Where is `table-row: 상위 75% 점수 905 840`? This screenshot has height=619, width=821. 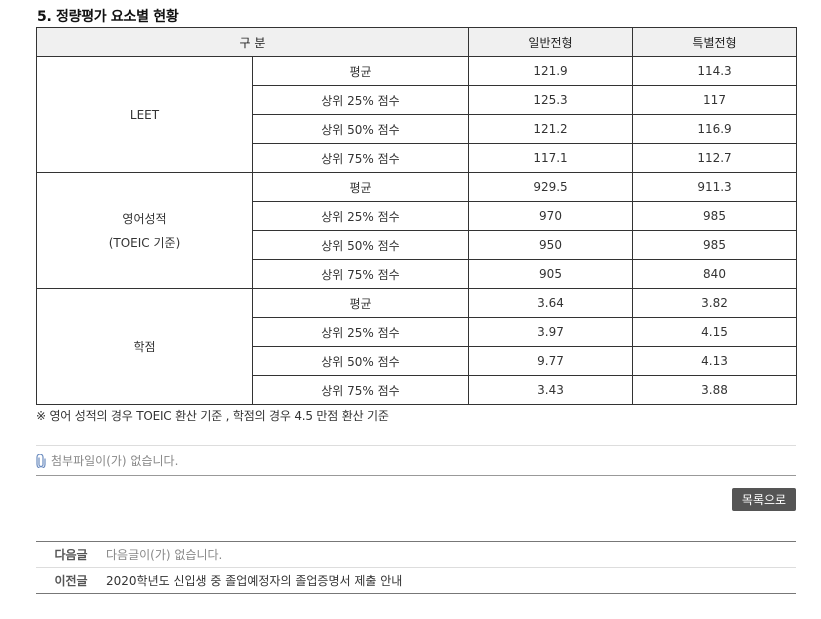
table-row: 상위 75% 점수 905 840 is located at coordinates (417, 274).